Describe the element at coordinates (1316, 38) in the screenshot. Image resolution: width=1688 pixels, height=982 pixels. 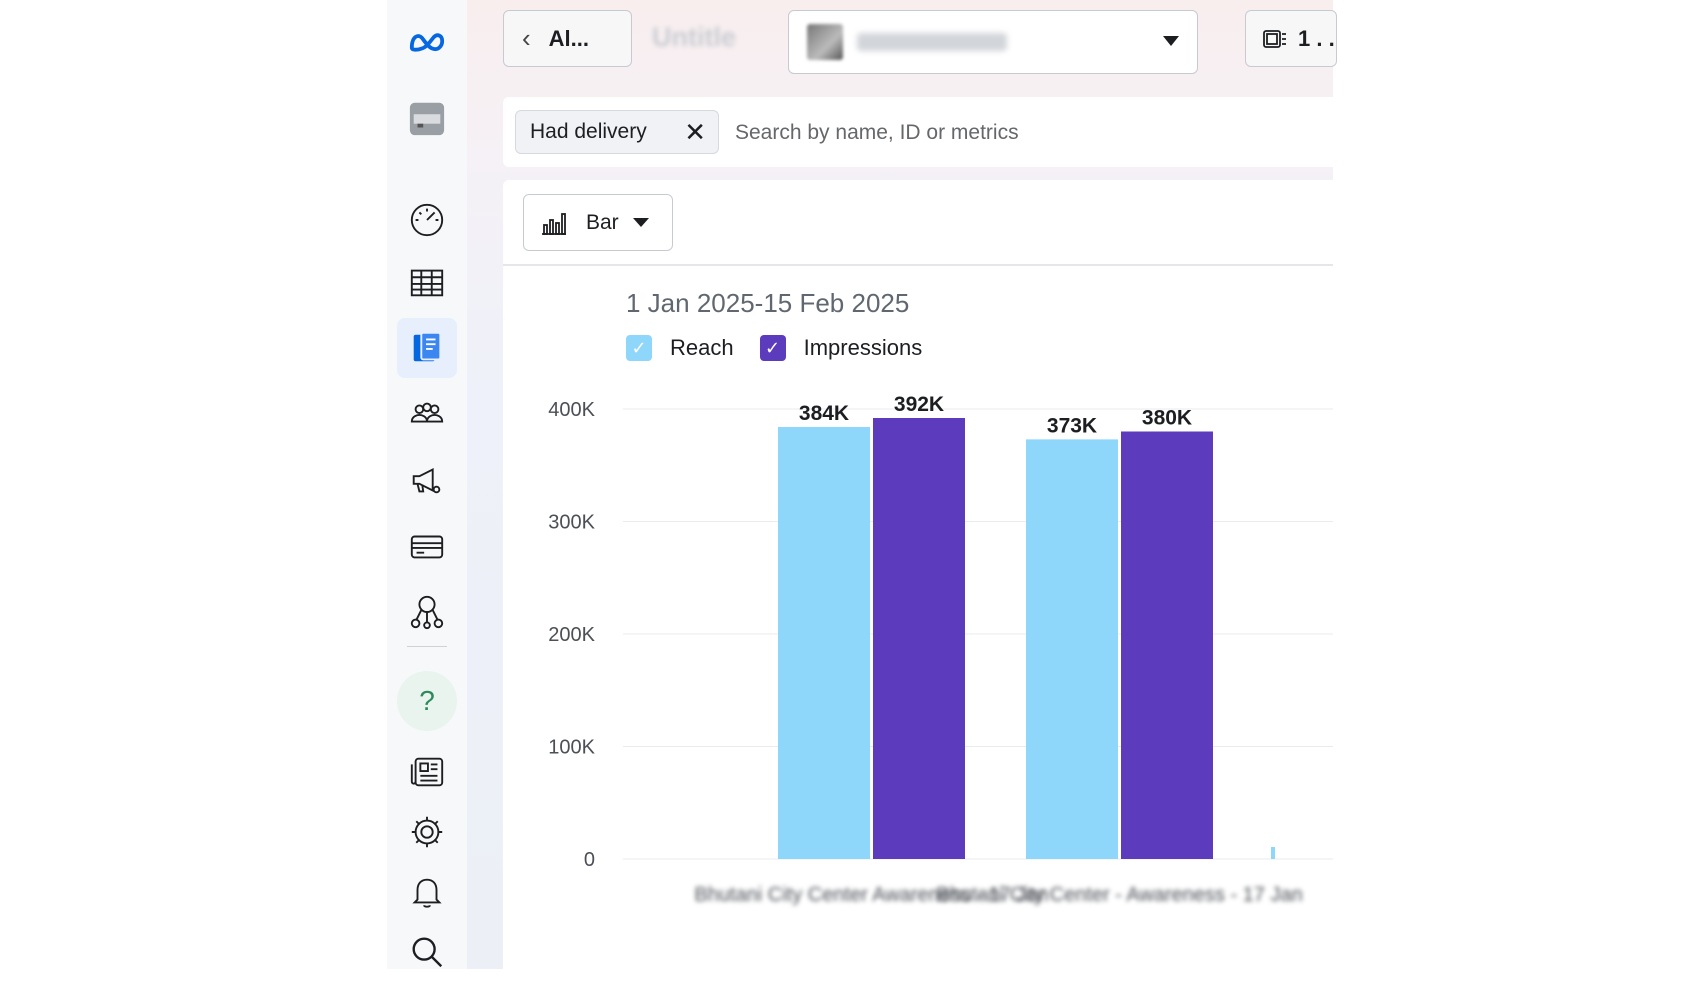
I see `columns-button-label: 1 . .` at that location.